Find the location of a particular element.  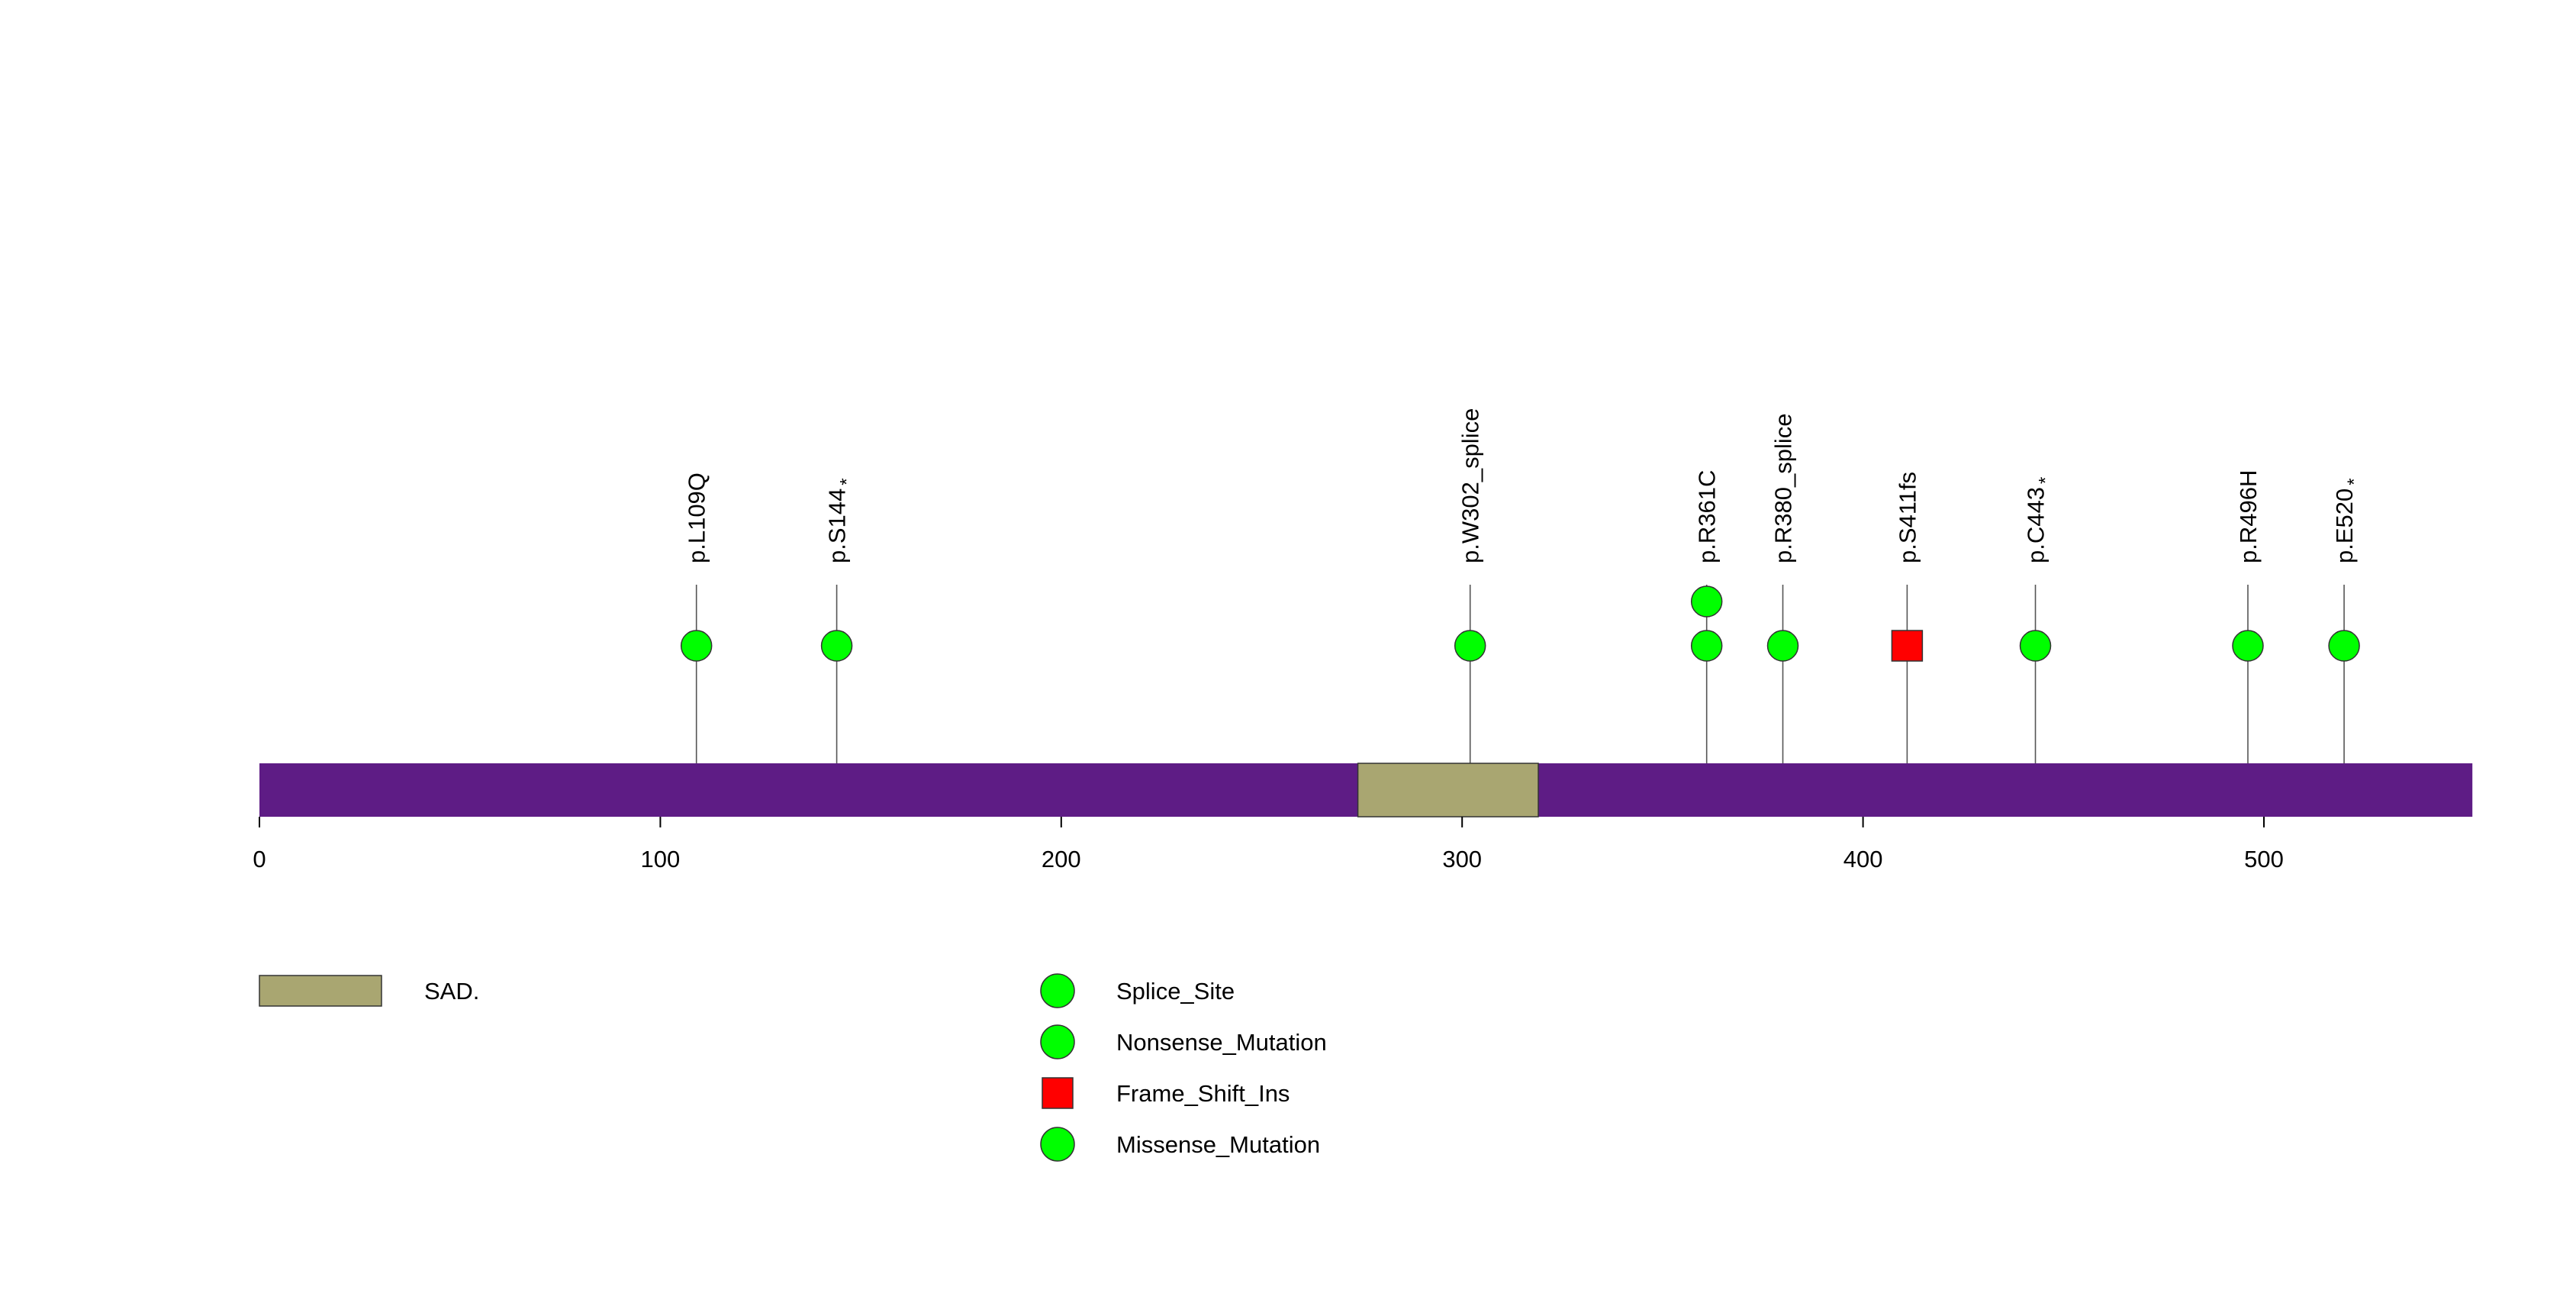

x-axis: 0 100 200 300 400 500 is located at coordinates (1268, 844).